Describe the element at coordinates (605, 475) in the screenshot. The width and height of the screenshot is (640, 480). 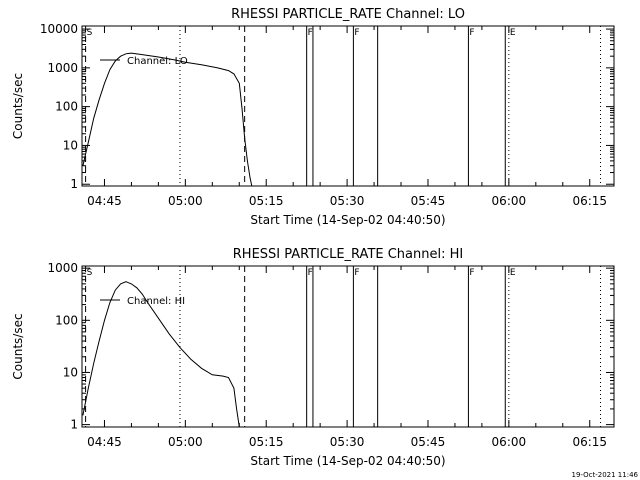
I see `timestamp-label: 19-Oct-2021 11:46` at that location.